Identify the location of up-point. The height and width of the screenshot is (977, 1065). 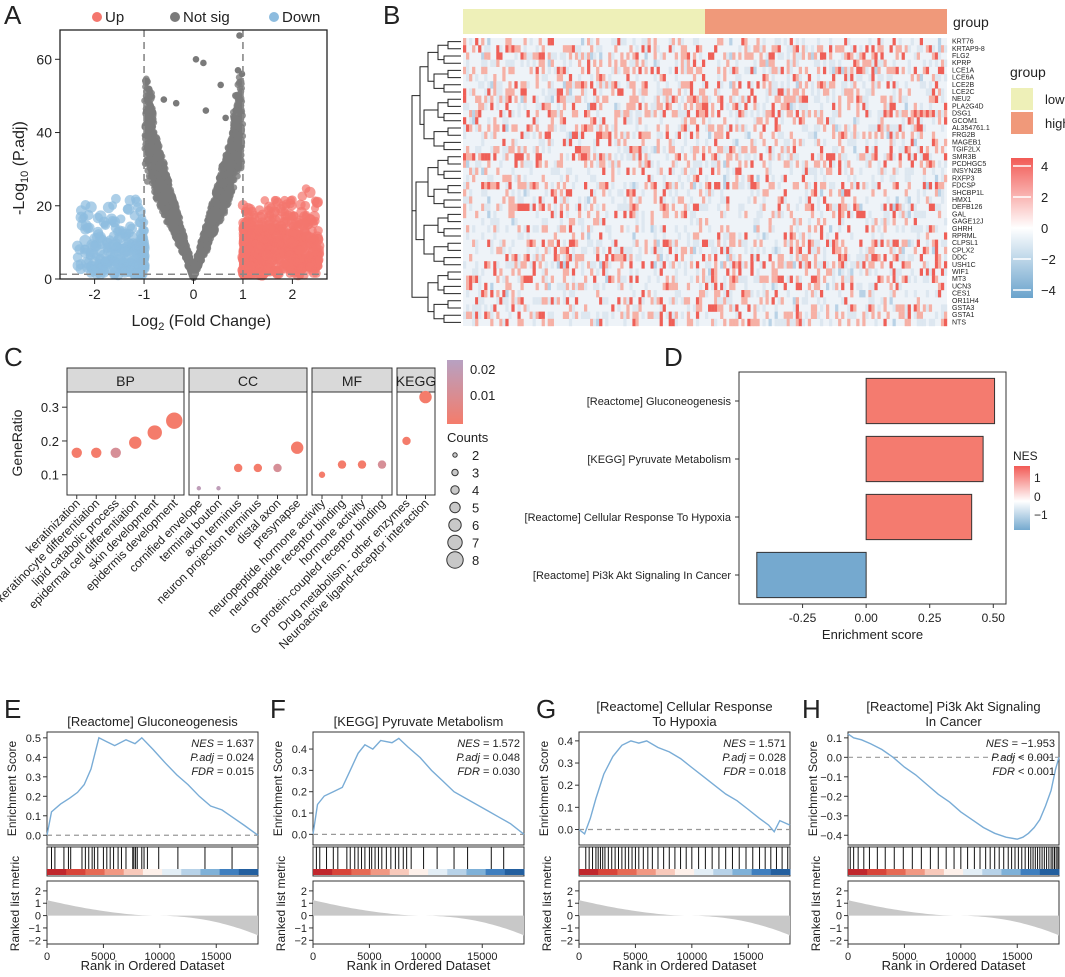
(290, 256).